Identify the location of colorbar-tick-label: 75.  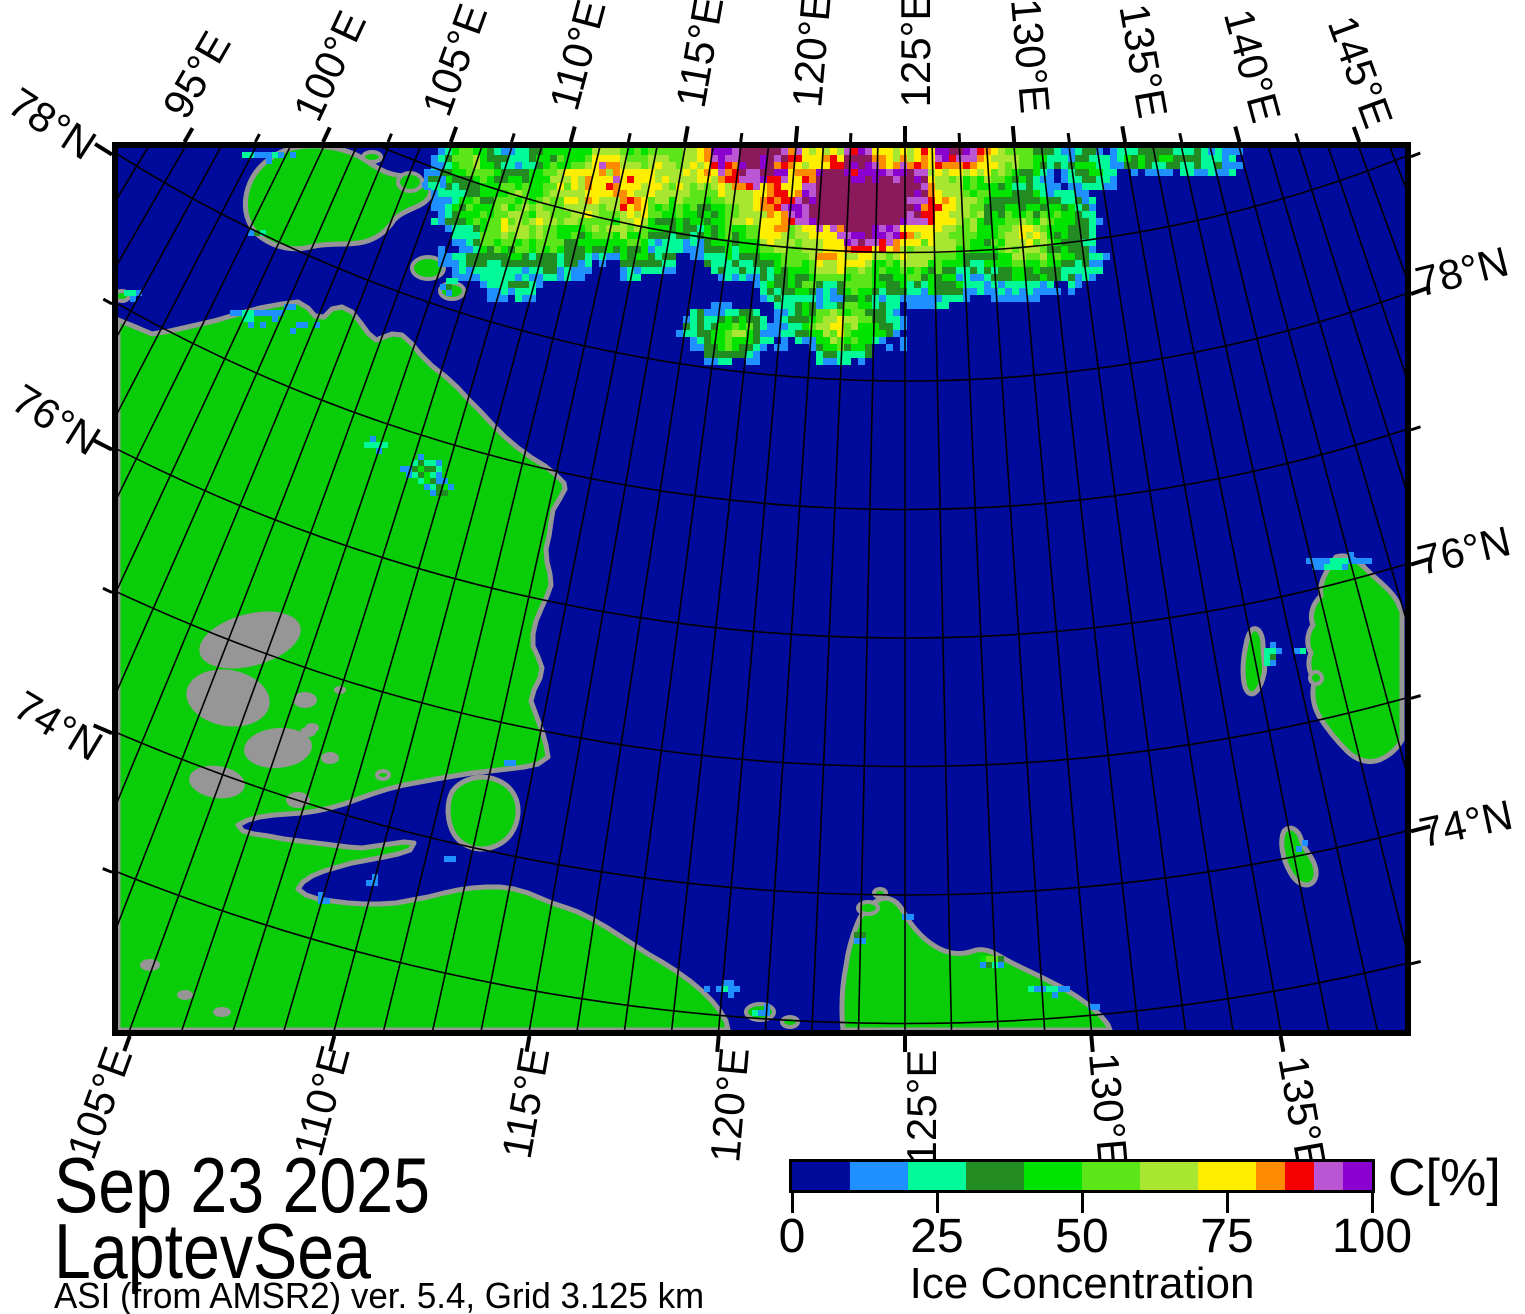
(1227, 1236).